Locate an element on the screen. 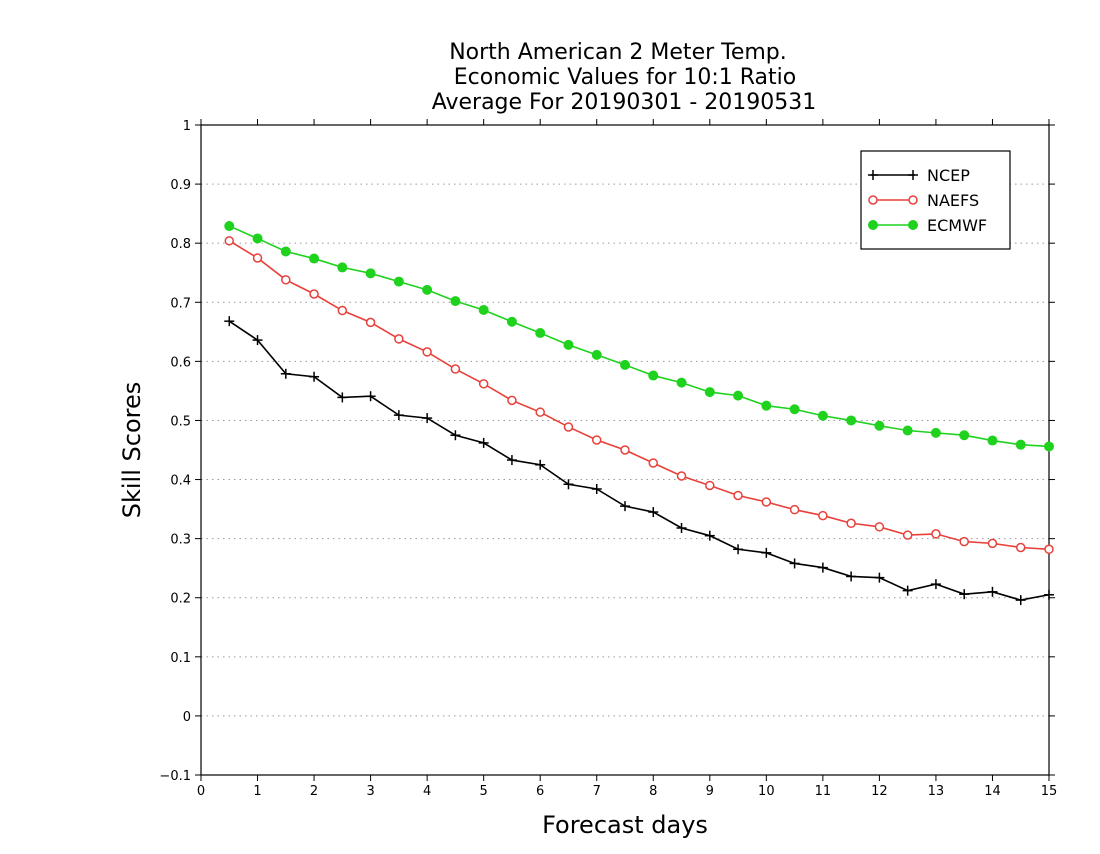 This screenshot has width=1100, height=854. y-tick-label: 0.3 is located at coordinates (180, 540).